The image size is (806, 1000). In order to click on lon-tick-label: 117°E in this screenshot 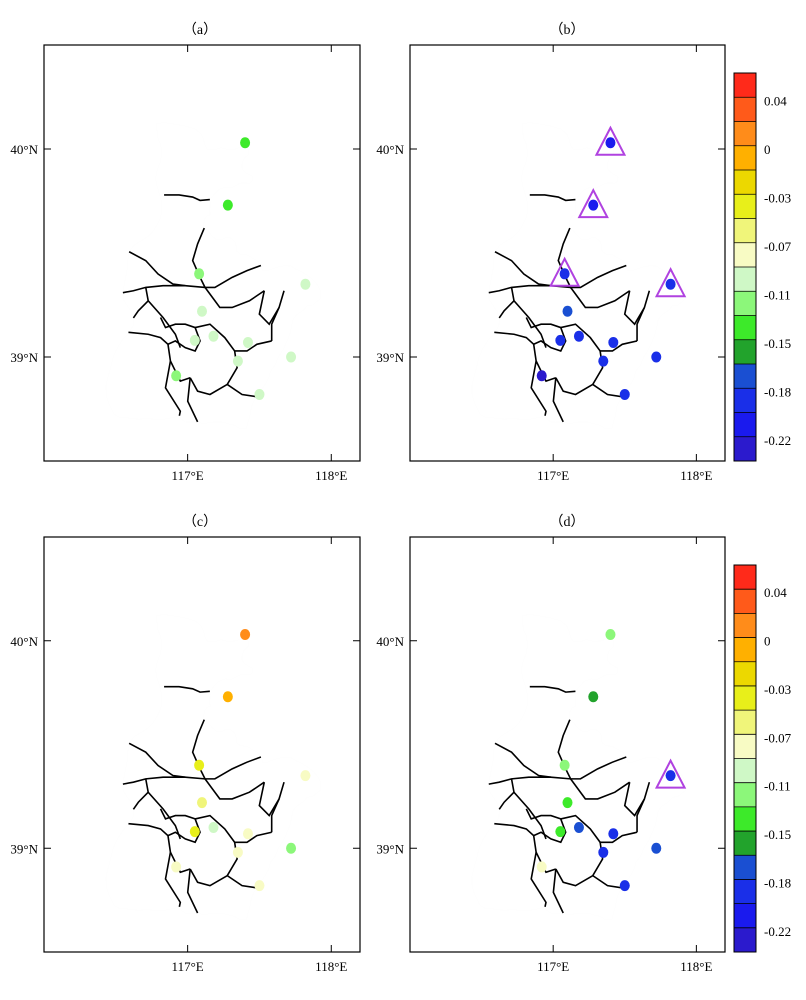, I will do `click(553, 966)`.